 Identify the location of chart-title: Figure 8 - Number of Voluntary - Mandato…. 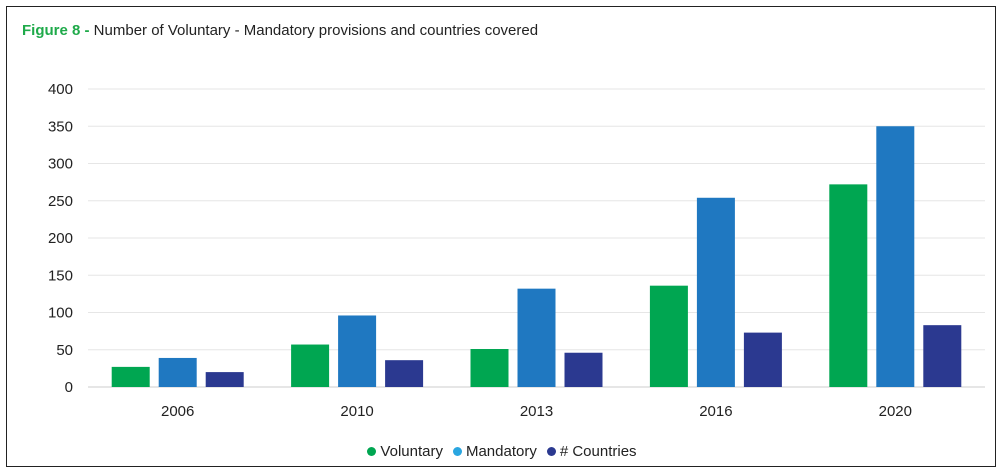
(280, 30).